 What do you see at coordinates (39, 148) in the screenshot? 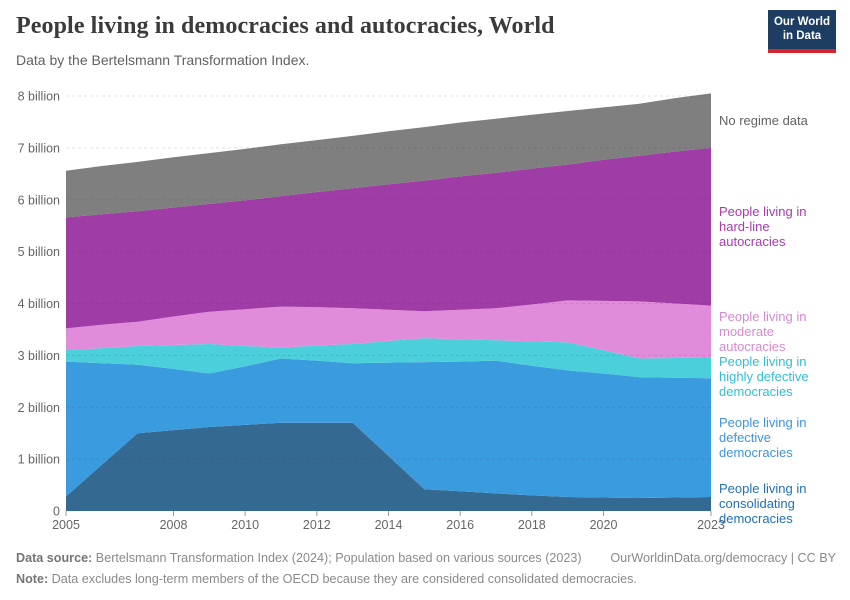
I see `y-axis-label-7: 7 billion` at bounding box center [39, 148].